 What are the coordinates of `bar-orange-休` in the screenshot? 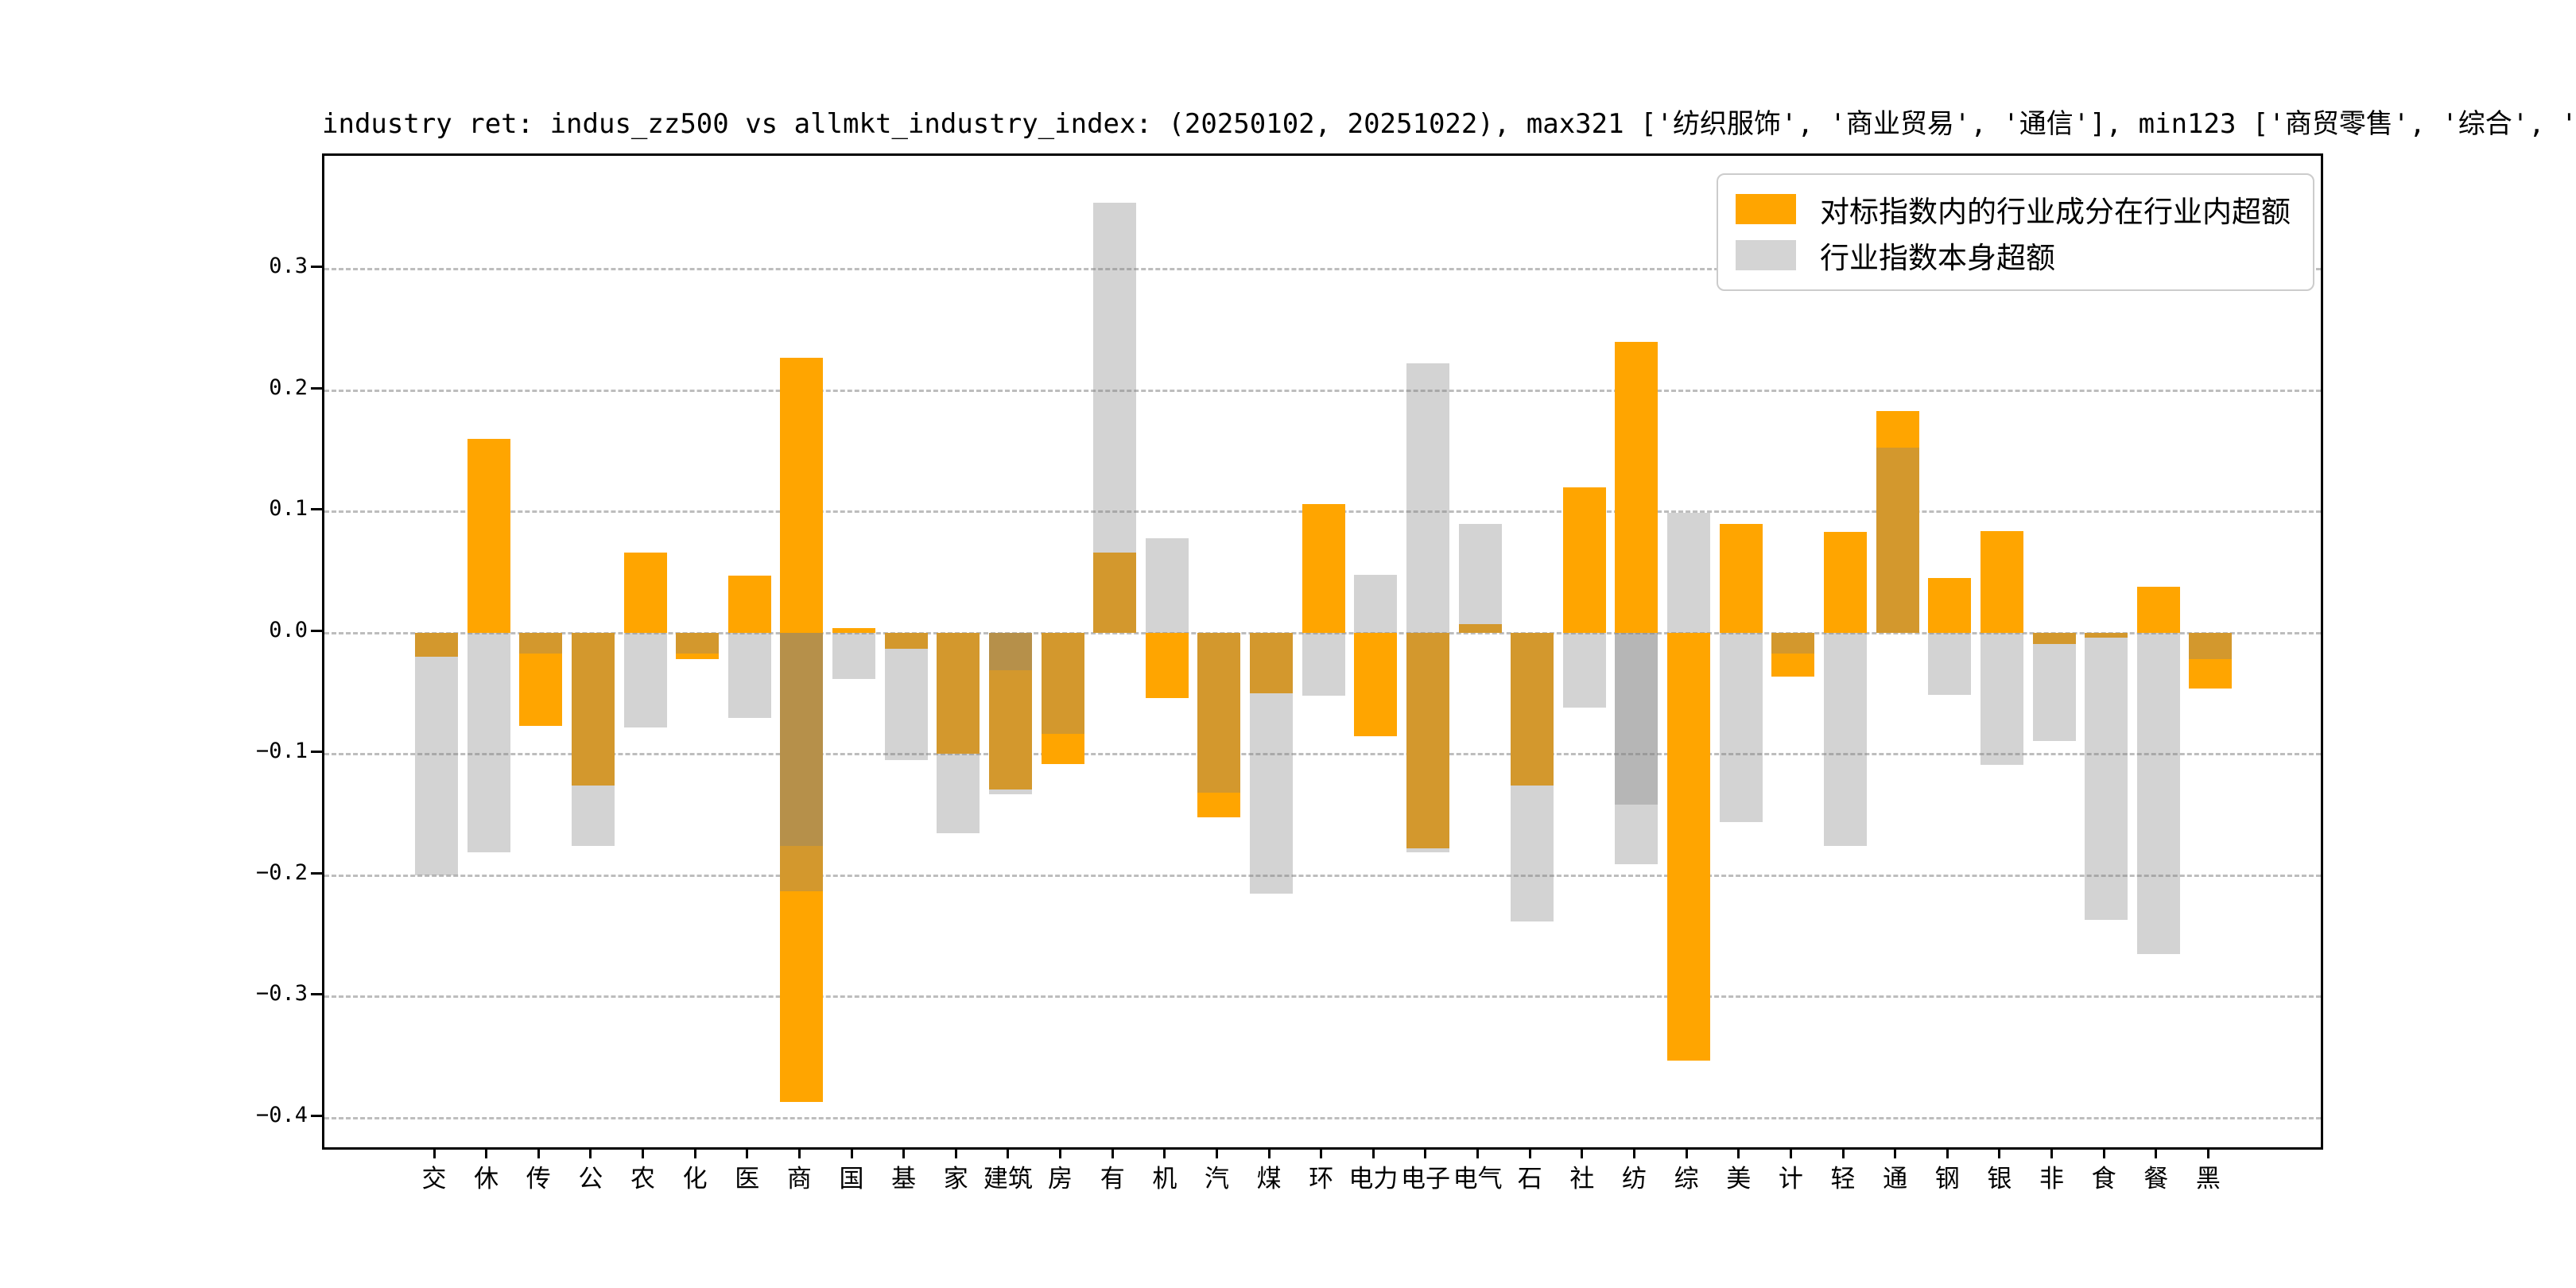 It's located at (488, 535).